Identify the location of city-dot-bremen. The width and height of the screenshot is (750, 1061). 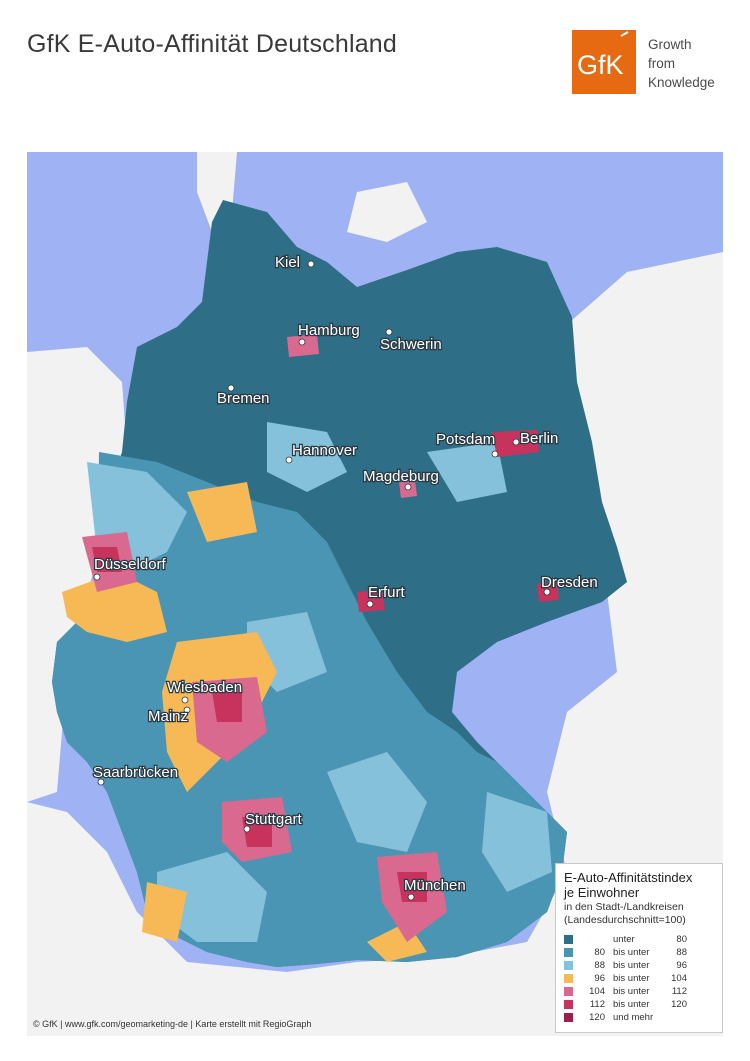
(231, 388).